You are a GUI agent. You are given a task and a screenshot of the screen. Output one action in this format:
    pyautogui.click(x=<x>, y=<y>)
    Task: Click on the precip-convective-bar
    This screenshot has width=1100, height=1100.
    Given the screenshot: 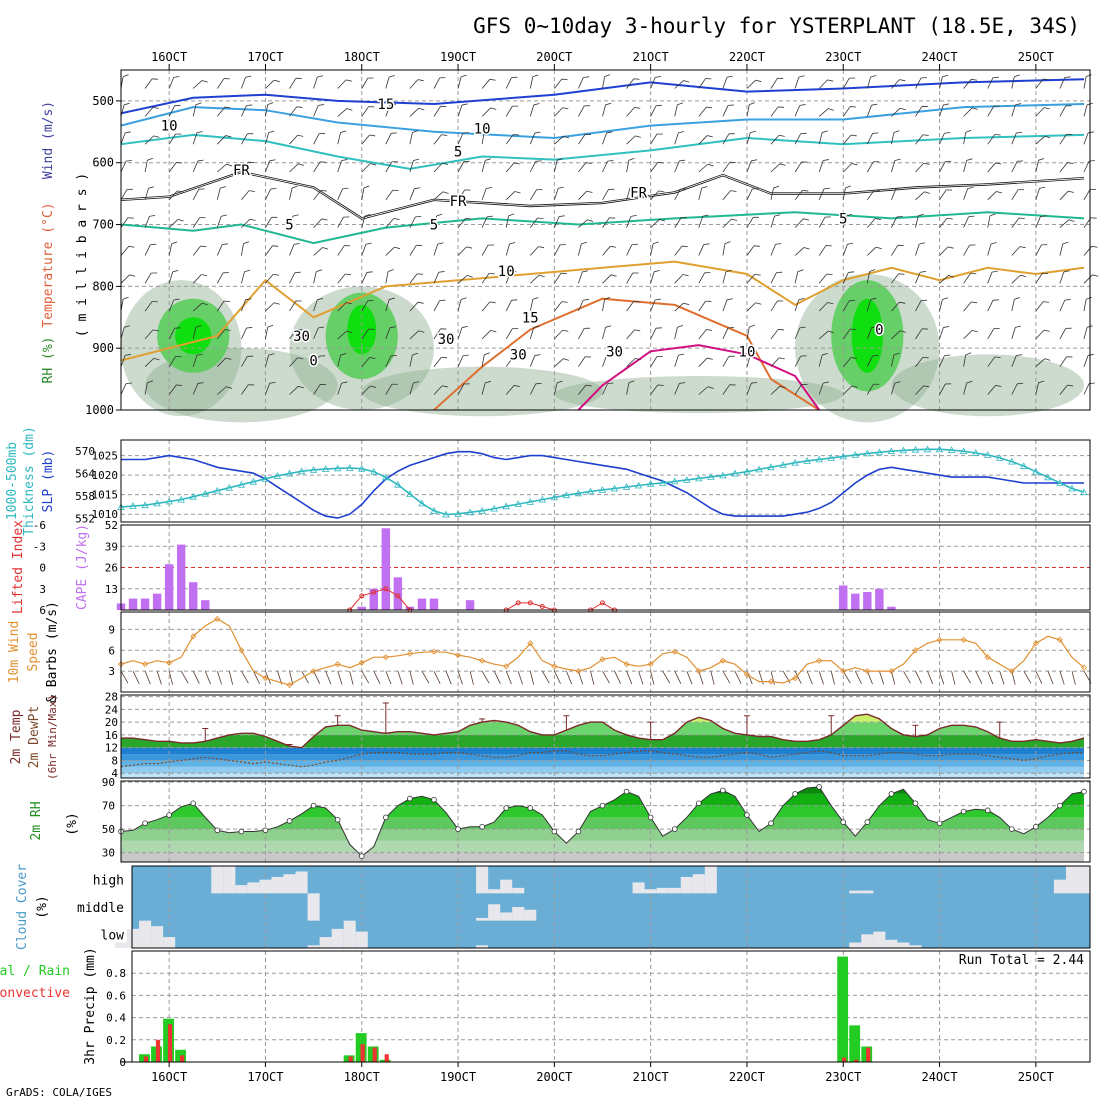 What is the action you would take?
    pyautogui.click(x=362, y=1053)
    